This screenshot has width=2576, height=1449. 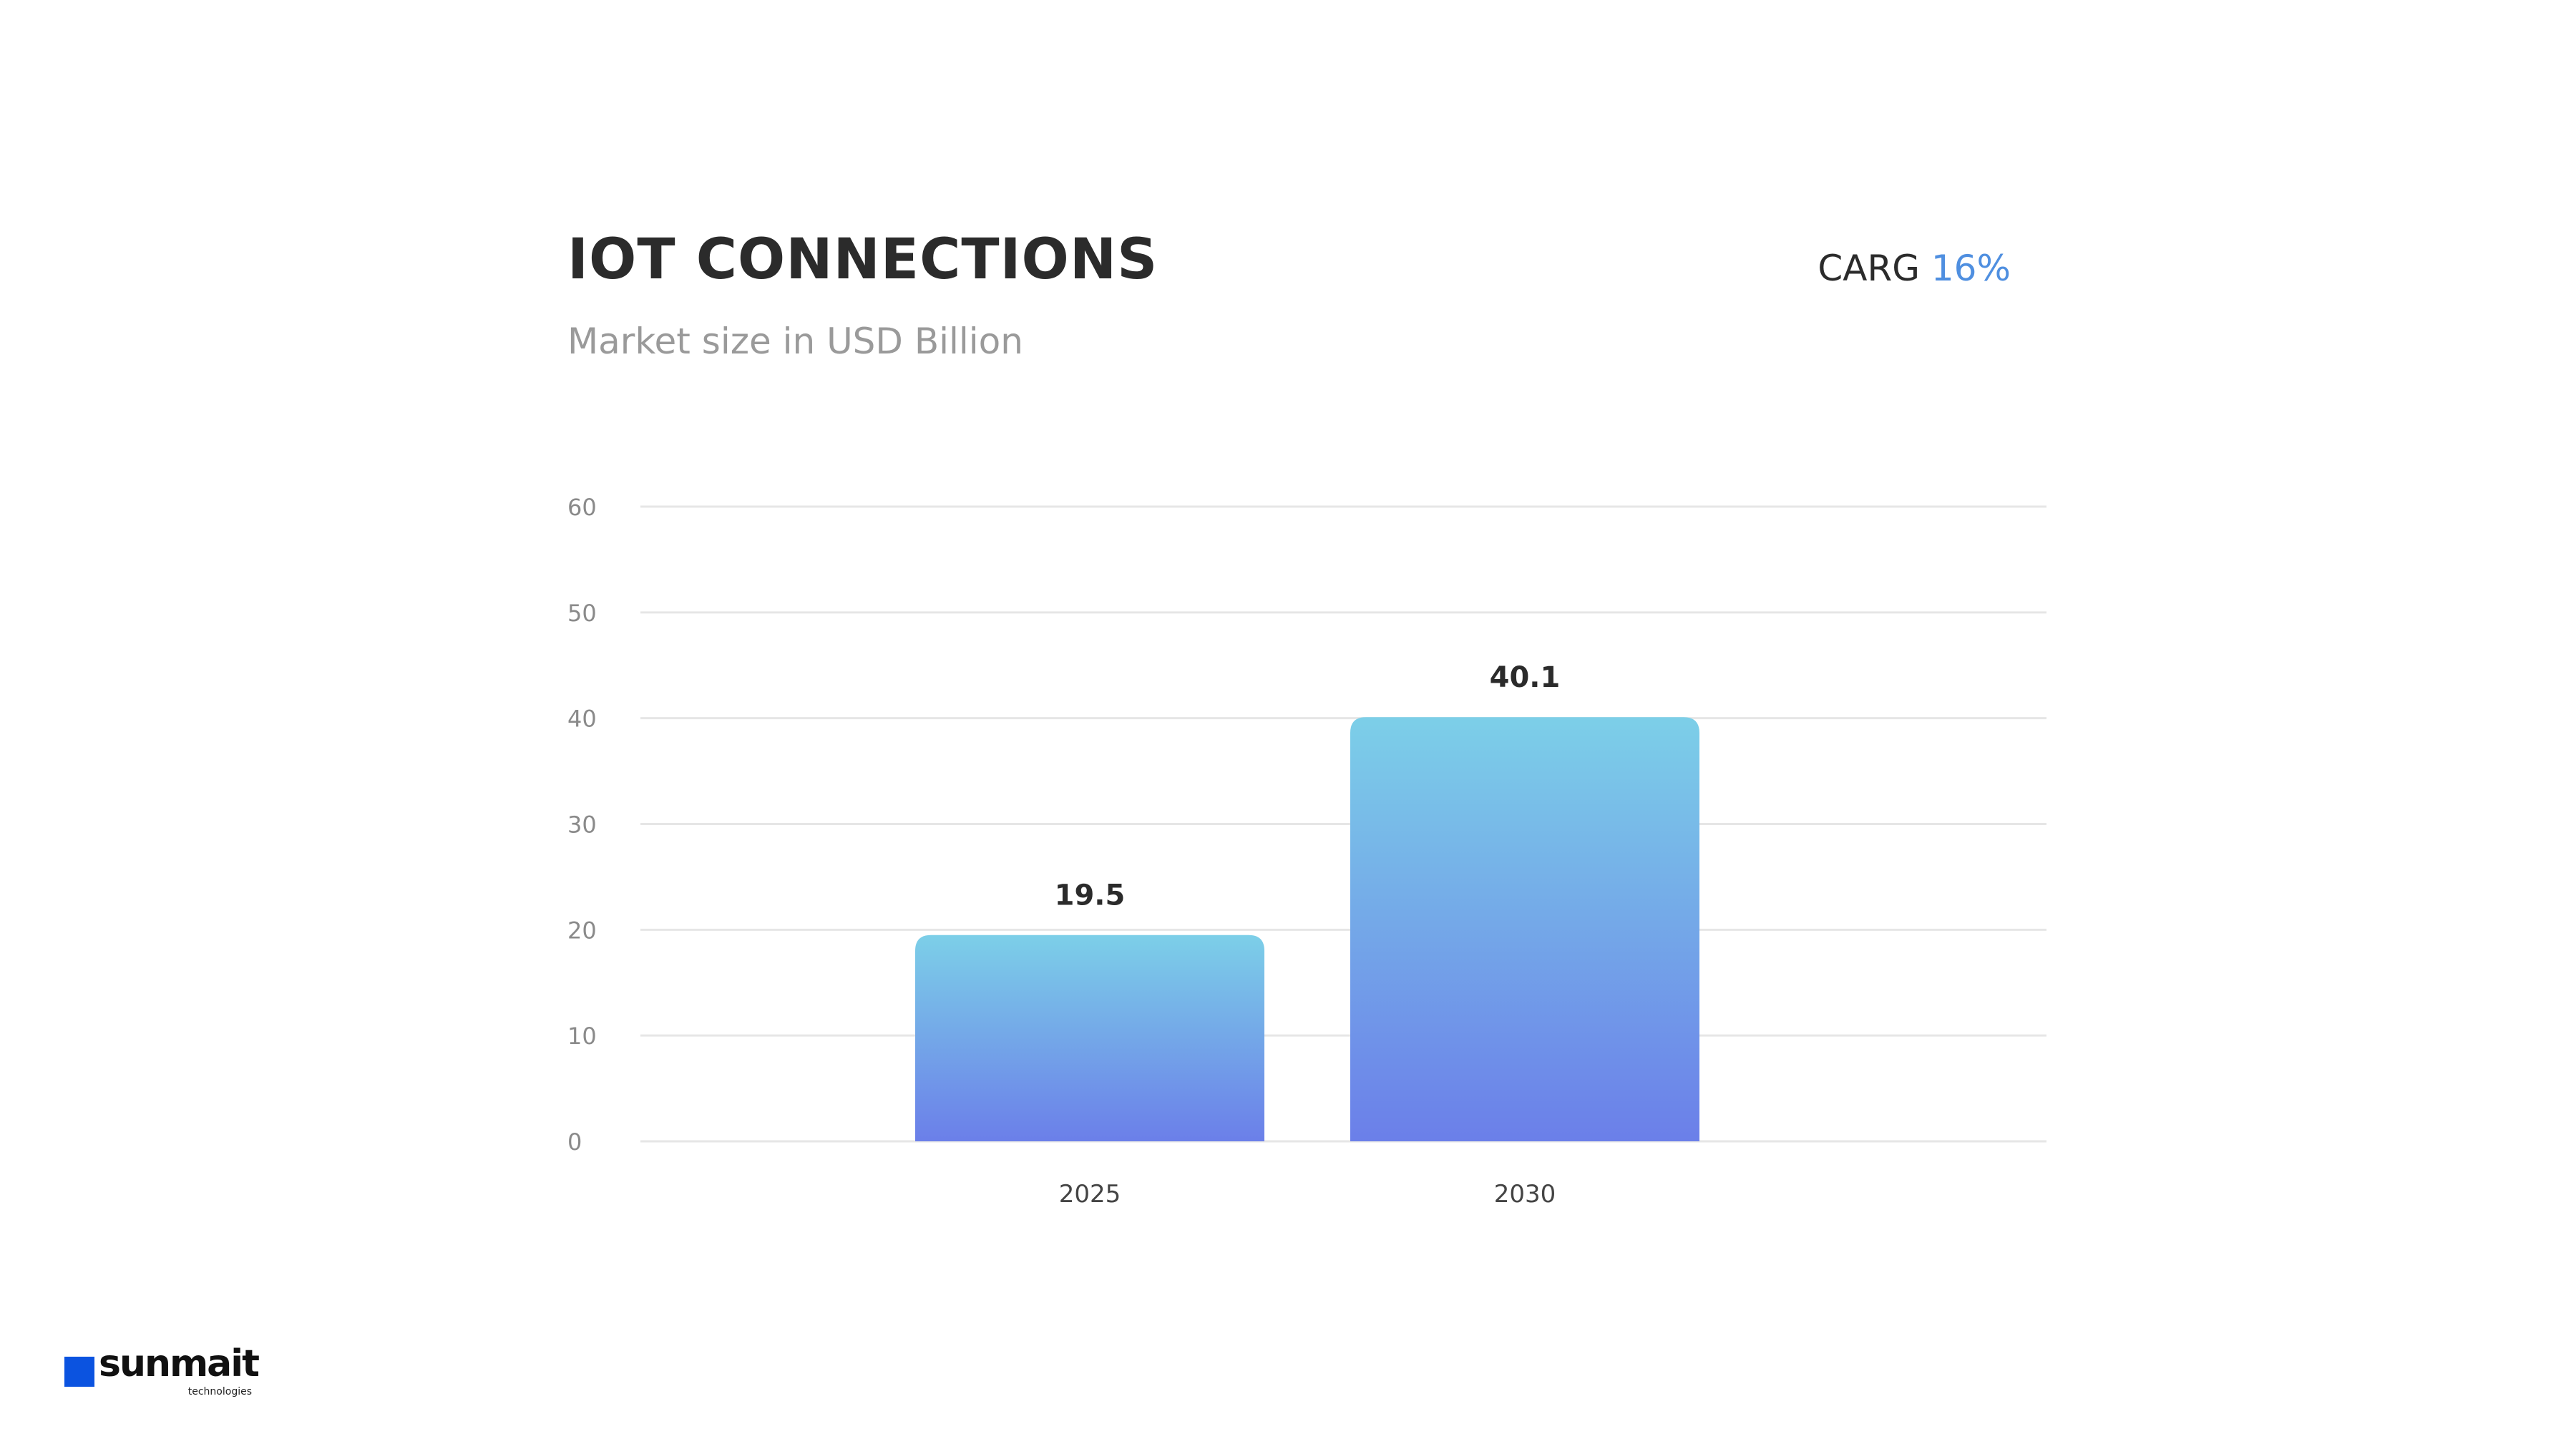 I want to click on y-axis-ticks: 0 10 20 30 40 50 60, so click(x=582, y=825).